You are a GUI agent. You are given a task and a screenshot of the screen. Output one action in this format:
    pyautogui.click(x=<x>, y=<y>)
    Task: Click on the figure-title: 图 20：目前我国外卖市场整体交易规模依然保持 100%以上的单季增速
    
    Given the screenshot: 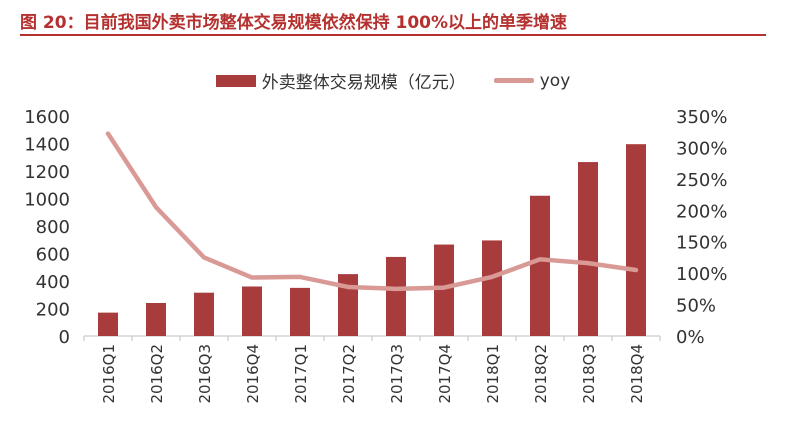 What is the action you would take?
    pyautogui.click(x=294, y=23)
    